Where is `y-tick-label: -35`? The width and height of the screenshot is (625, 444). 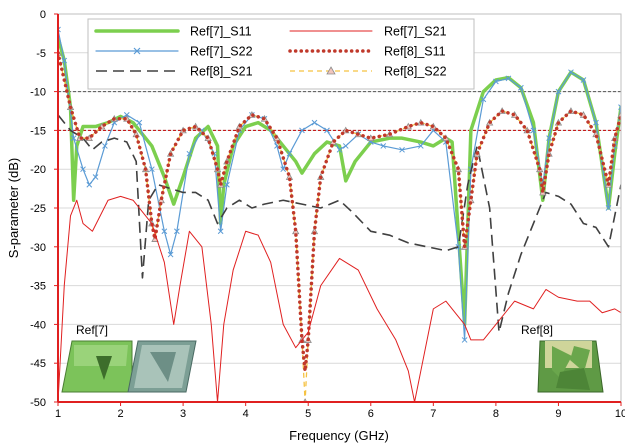 y-tick-label: -35 is located at coordinates (38, 287).